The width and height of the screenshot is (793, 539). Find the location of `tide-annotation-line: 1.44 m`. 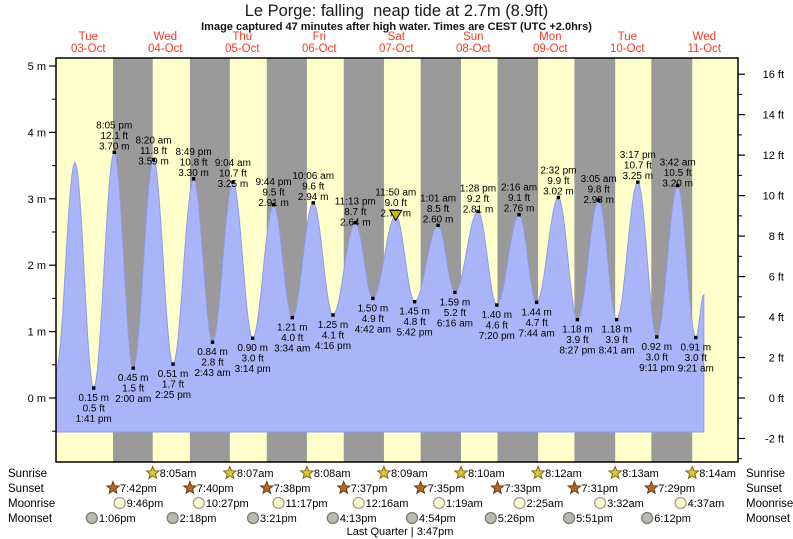

tide-annotation-line: 1.44 m is located at coordinates (536, 312).